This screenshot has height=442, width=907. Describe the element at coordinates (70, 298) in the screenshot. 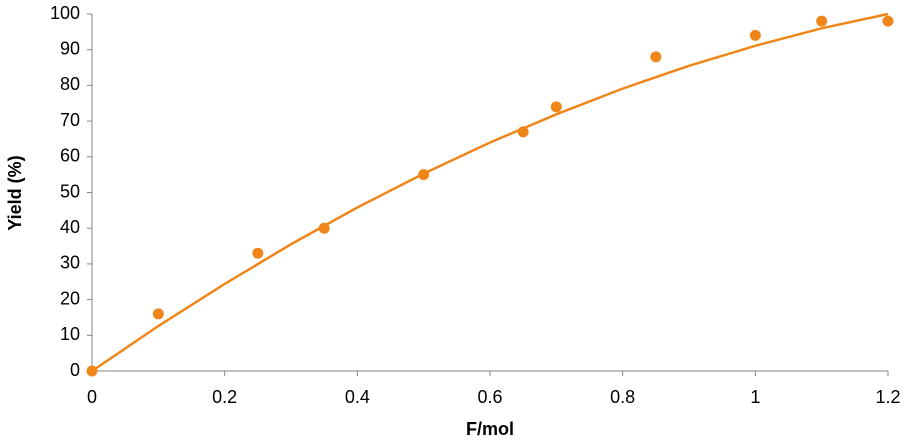

I see `y-tick-label: 20` at that location.